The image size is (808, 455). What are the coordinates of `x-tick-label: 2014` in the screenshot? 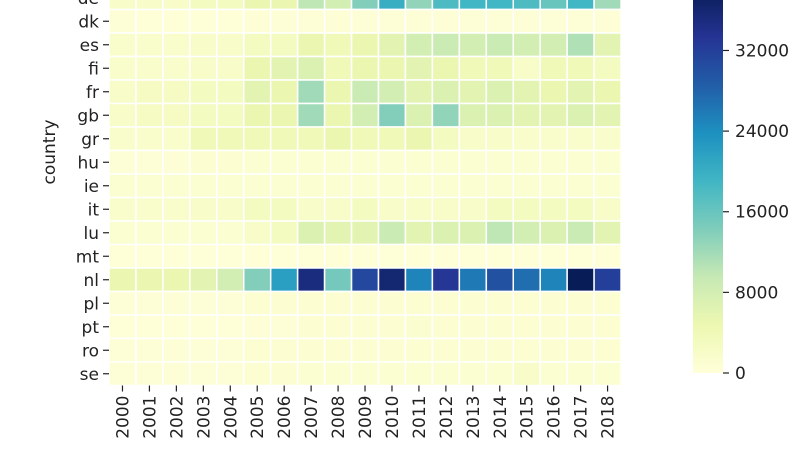 It's located at (501, 417).